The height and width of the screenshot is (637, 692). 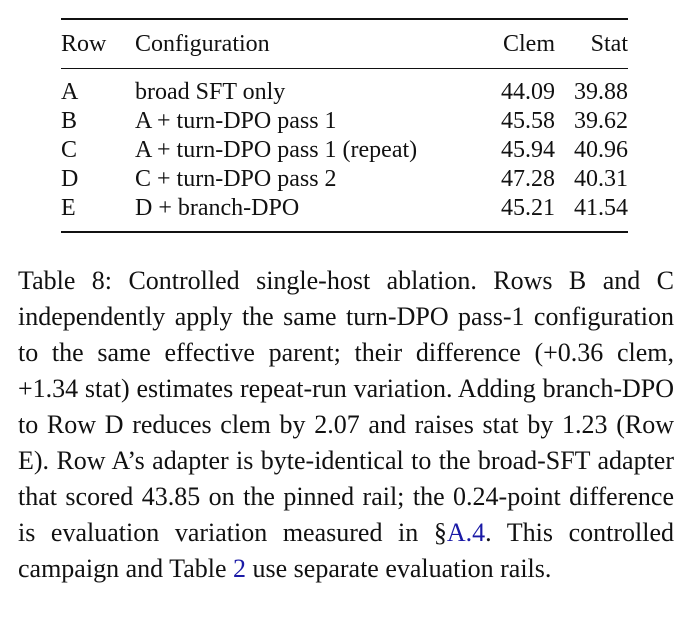 What do you see at coordinates (344, 68) in the screenshot?
I see `table-mid-rule` at bounding box center [344, 68].